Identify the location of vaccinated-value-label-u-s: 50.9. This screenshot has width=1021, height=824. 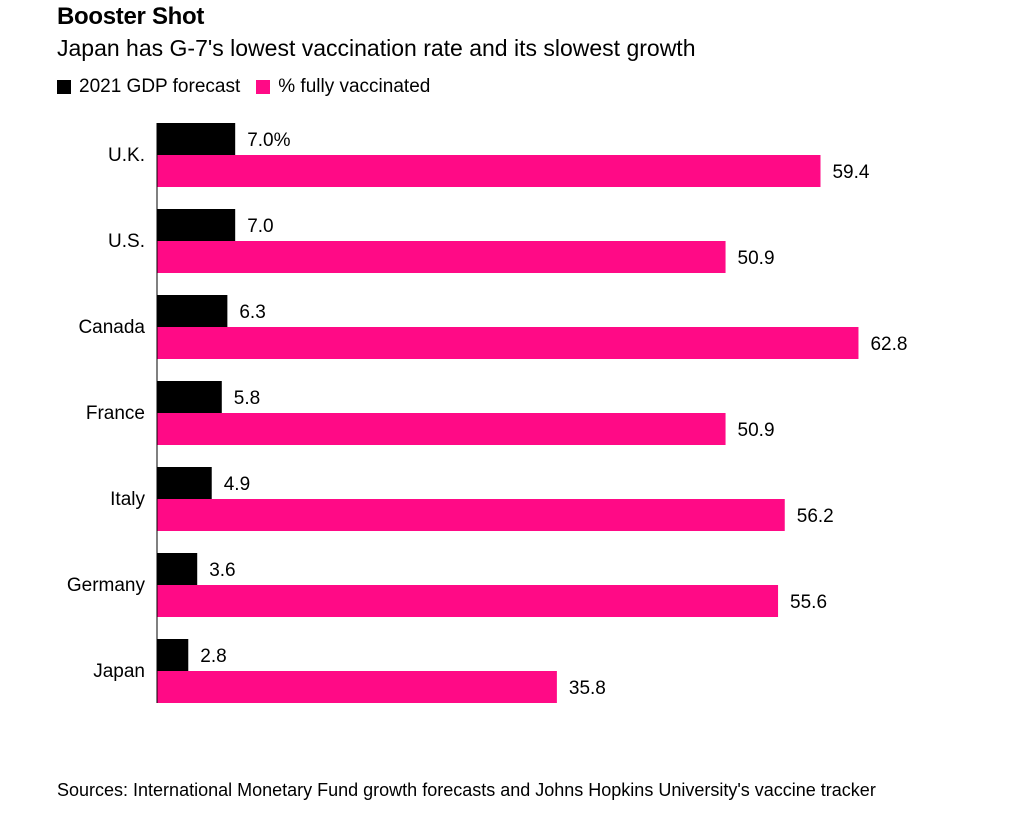
(756, 258).